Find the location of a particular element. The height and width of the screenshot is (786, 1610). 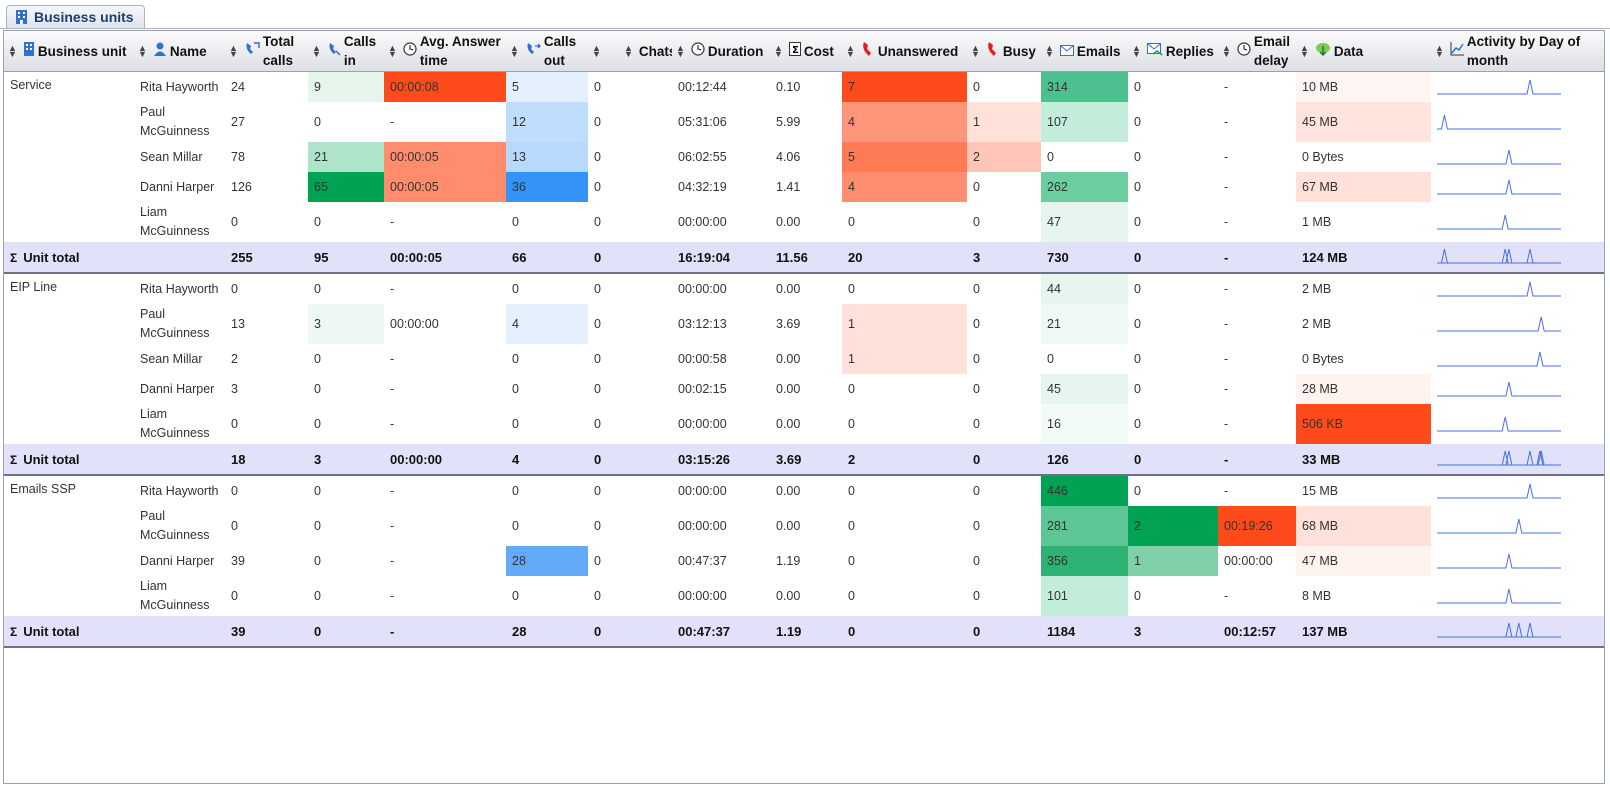

total-cell-out: 28 is located at coordinates (547, 632).